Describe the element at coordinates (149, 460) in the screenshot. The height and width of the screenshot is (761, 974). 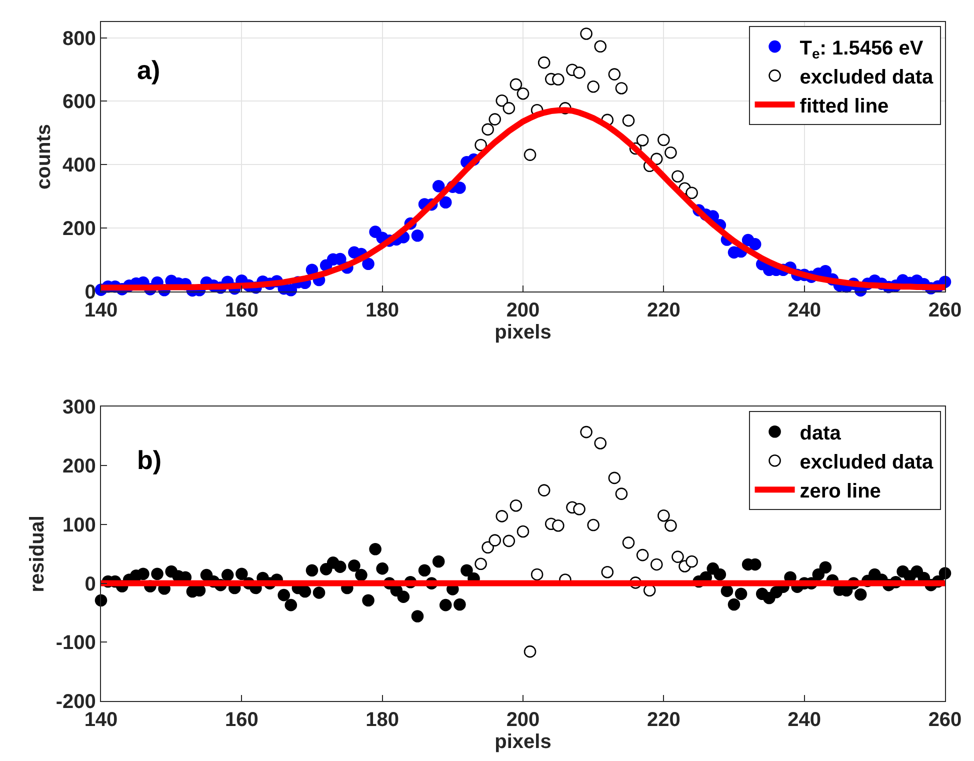
I see `annotation: b)` at that location.